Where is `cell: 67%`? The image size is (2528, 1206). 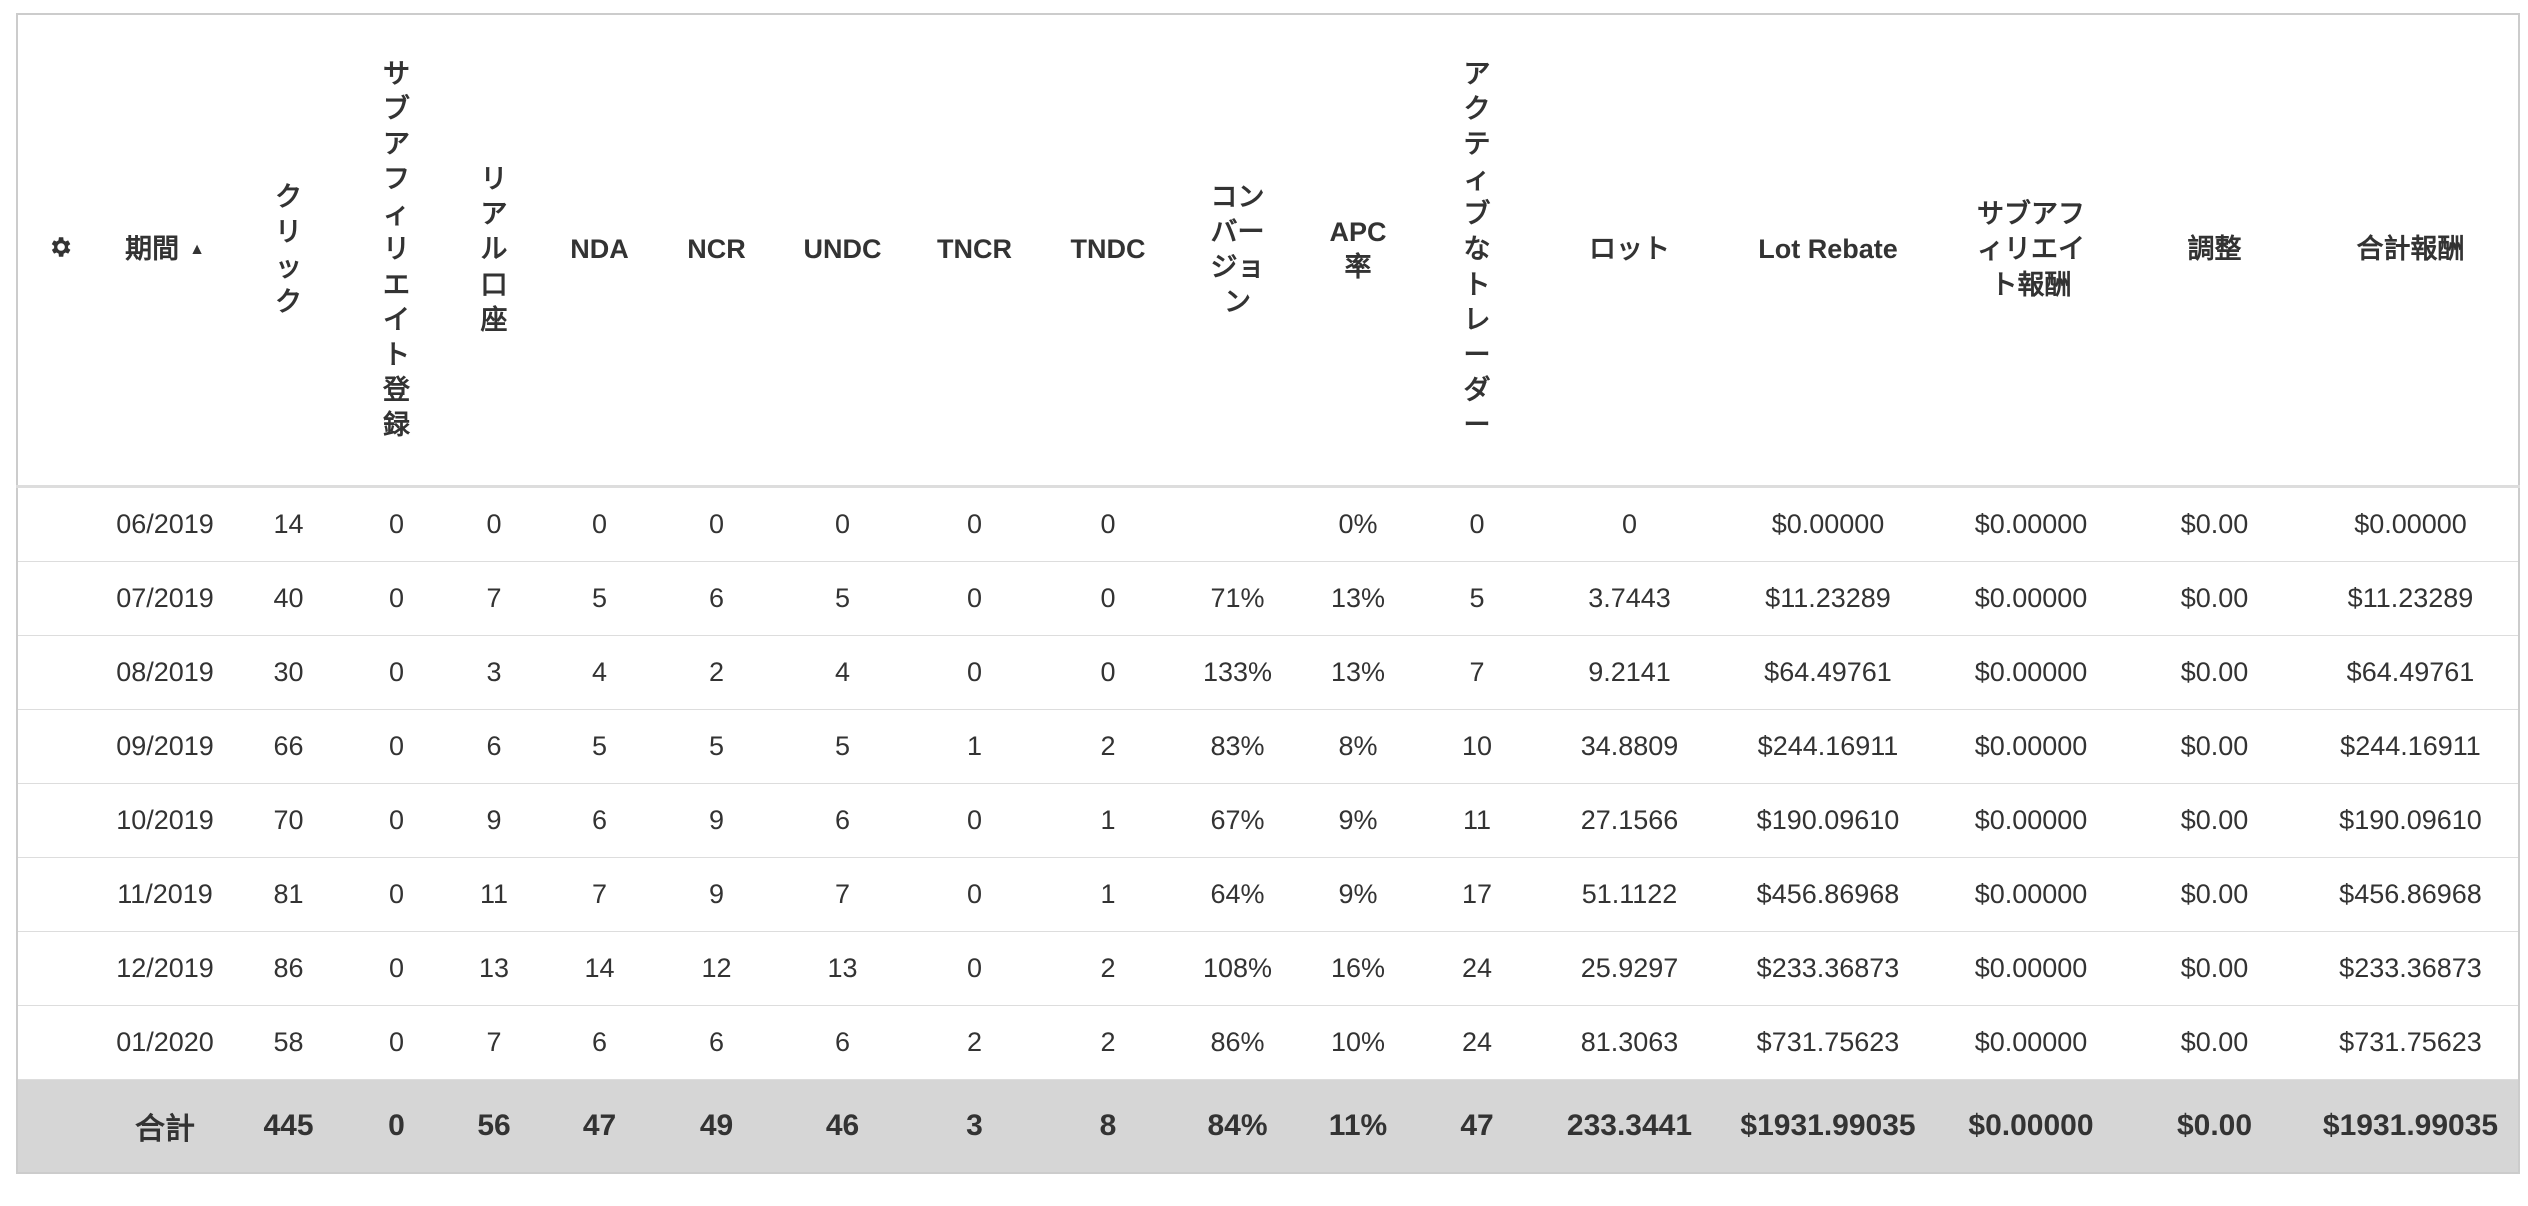
cell: 67% is located at coordinates (1237, 820).